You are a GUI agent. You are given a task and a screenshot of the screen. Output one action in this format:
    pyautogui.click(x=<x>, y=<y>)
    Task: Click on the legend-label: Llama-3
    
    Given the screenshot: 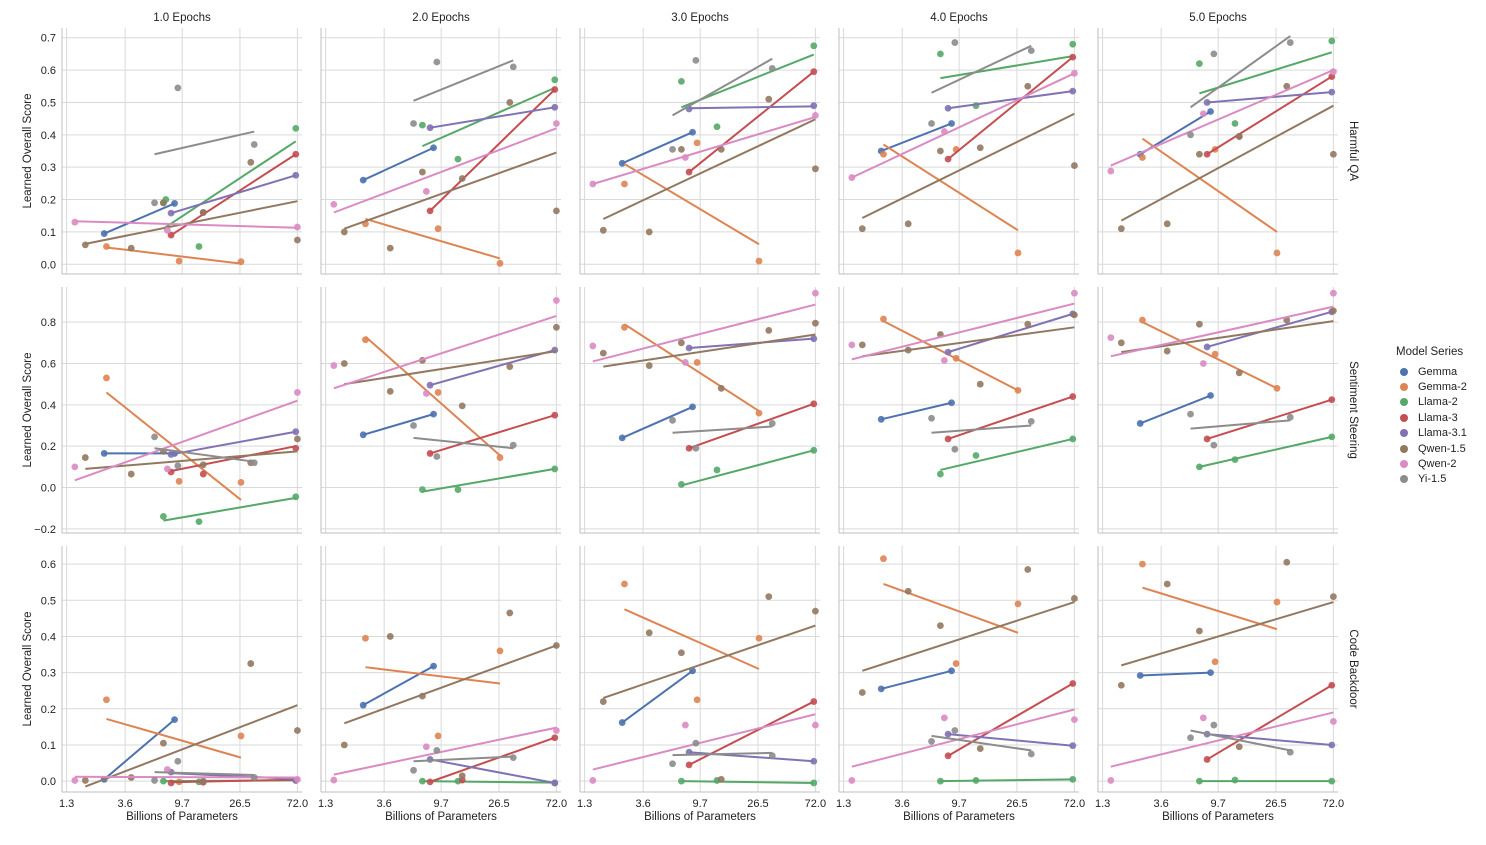 What is the action you would take?
    pyautogui.click(x=1438, y=417)
    